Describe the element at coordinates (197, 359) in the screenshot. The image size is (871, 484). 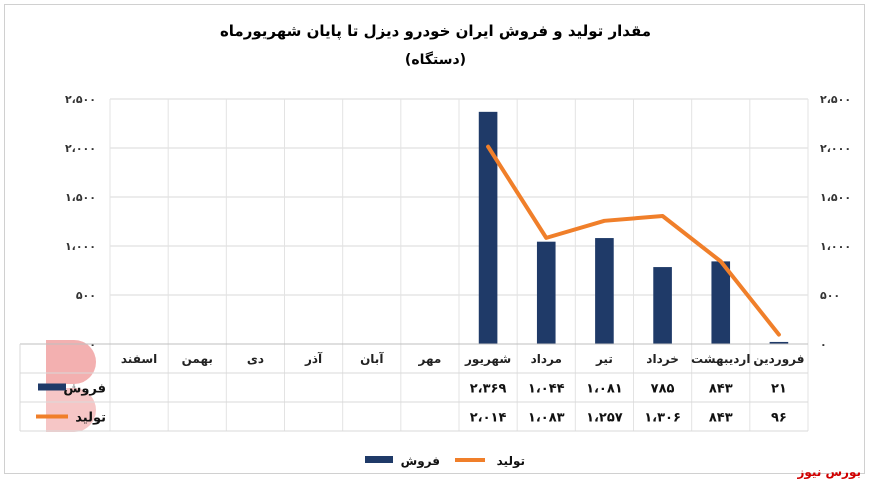
I see `x-category-label: بهمن` at that location.